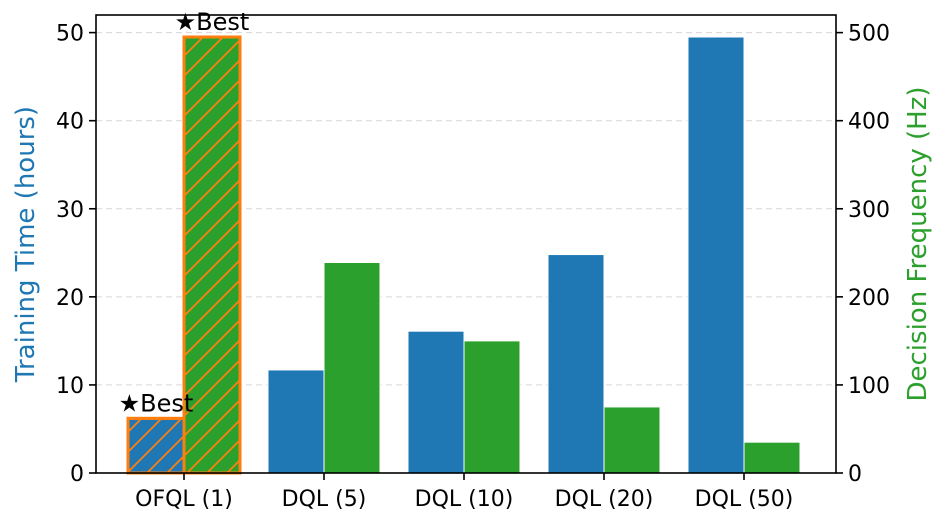 The width and height of the screenshot is (946, 525). I want to click on y-axis-title: Training Time (hours), so click(26, 244).